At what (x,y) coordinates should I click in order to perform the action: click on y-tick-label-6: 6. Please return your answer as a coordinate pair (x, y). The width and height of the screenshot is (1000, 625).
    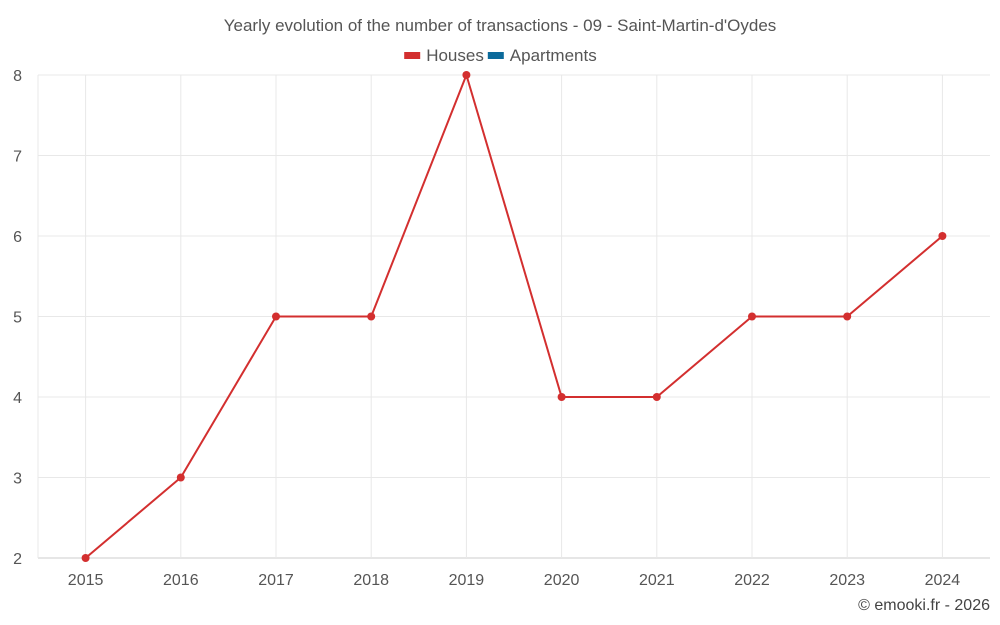
    Looking at the image, I should click on (17, 237).